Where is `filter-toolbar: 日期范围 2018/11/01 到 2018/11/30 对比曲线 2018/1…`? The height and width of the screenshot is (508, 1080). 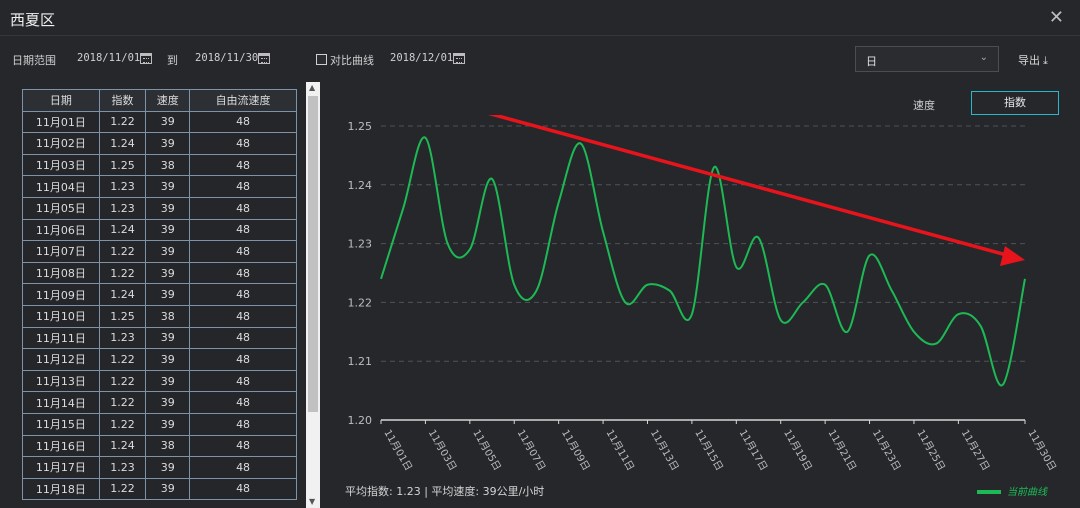 filter-toolbar: 日期范围 2018/11/01 到 2018/11/30 对比曲线 2018/1… is located at coordinates (540, 60).